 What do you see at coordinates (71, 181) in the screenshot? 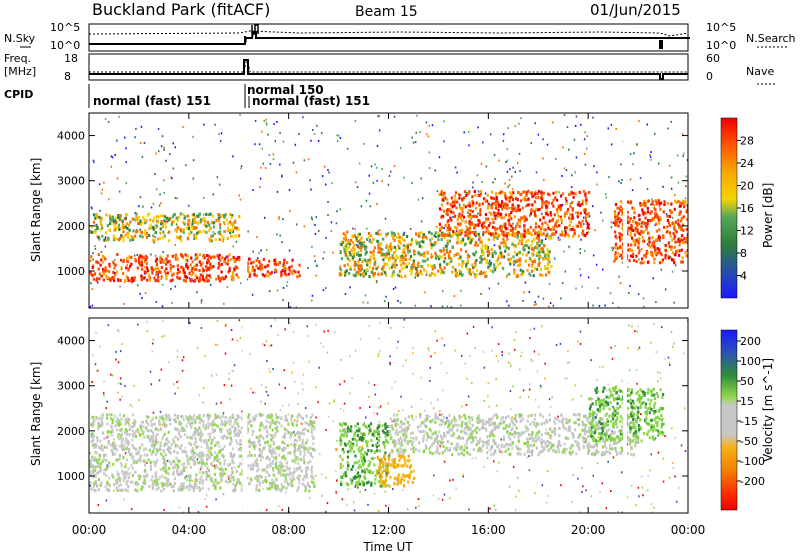
I see `power-y-tick-label: 3000` at bounding box center [71, 181].